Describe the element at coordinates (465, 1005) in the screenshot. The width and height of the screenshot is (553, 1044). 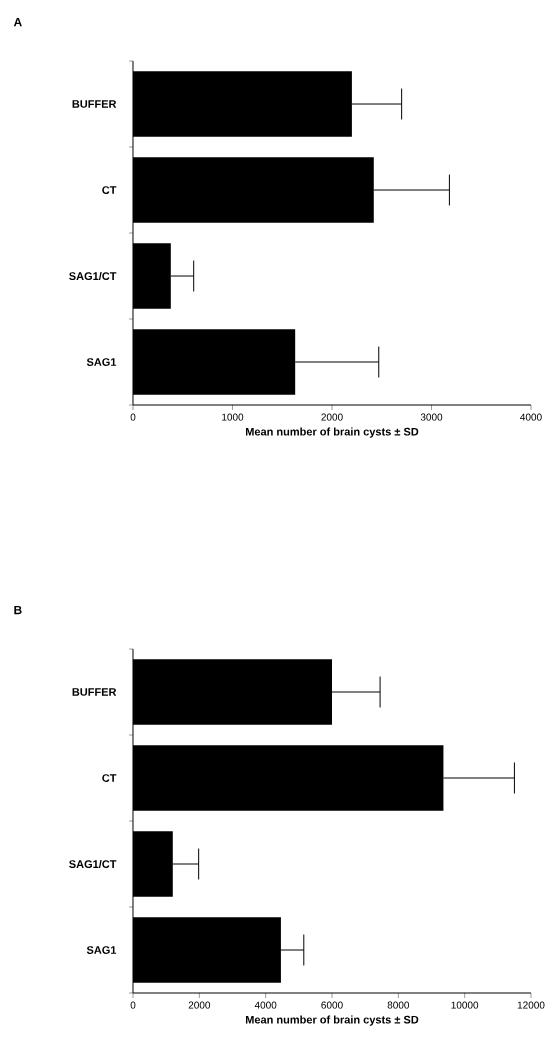
I see `x-tick-label: 10000` at that location.